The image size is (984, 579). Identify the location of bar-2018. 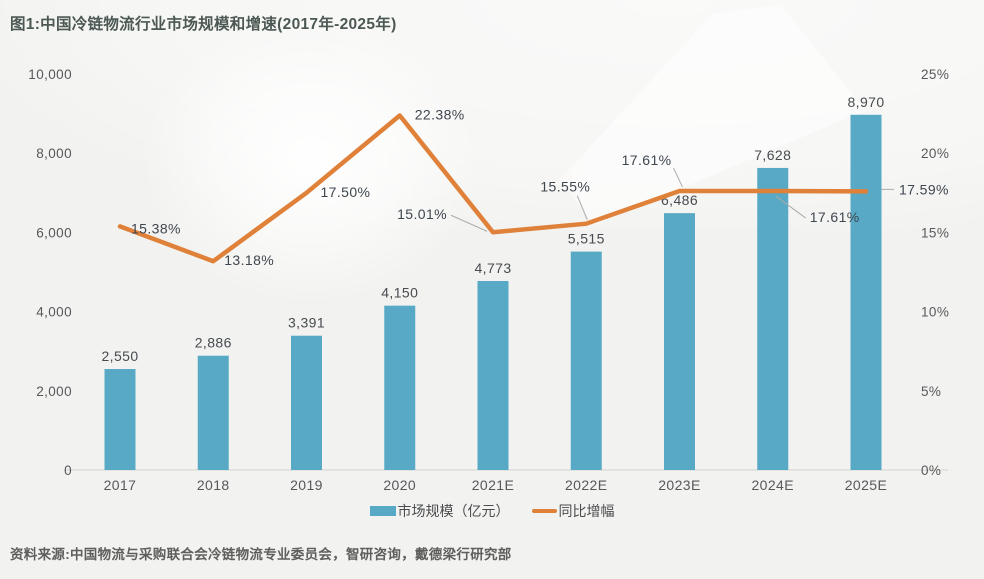
(213, 412).